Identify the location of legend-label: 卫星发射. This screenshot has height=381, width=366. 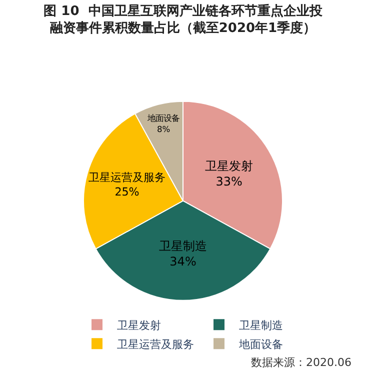
(139, 325).